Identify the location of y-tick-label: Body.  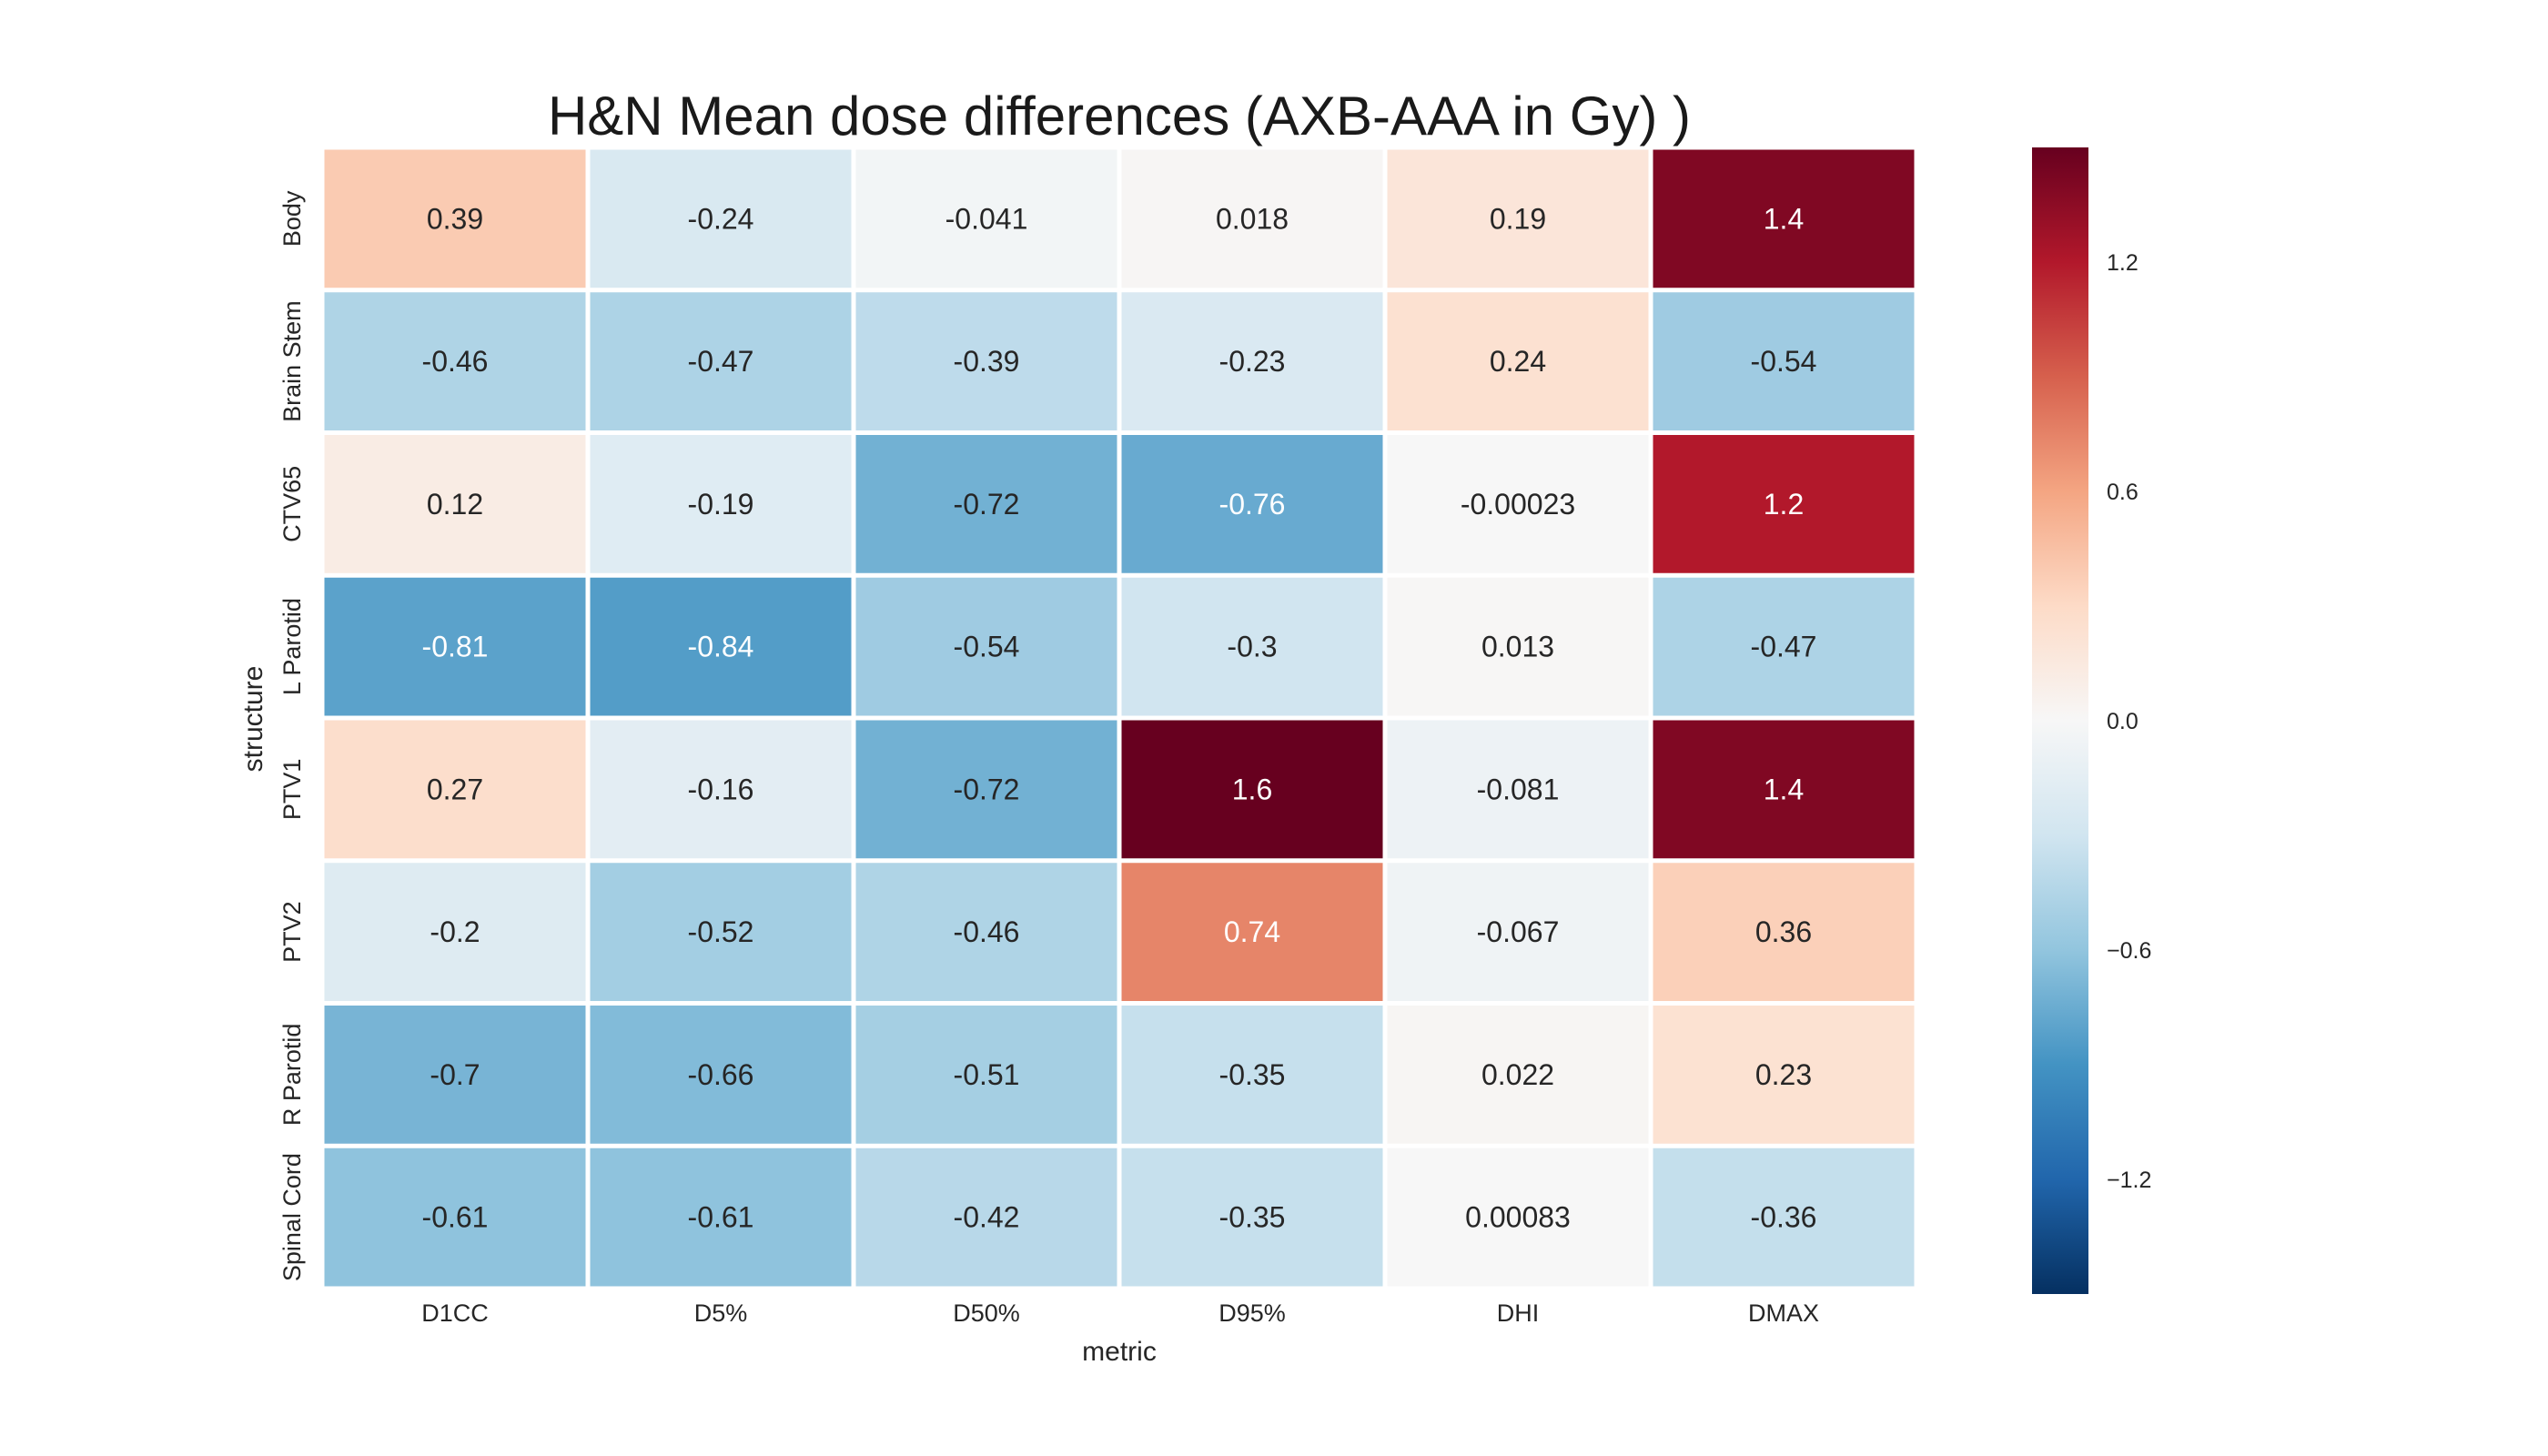
(292, 219).